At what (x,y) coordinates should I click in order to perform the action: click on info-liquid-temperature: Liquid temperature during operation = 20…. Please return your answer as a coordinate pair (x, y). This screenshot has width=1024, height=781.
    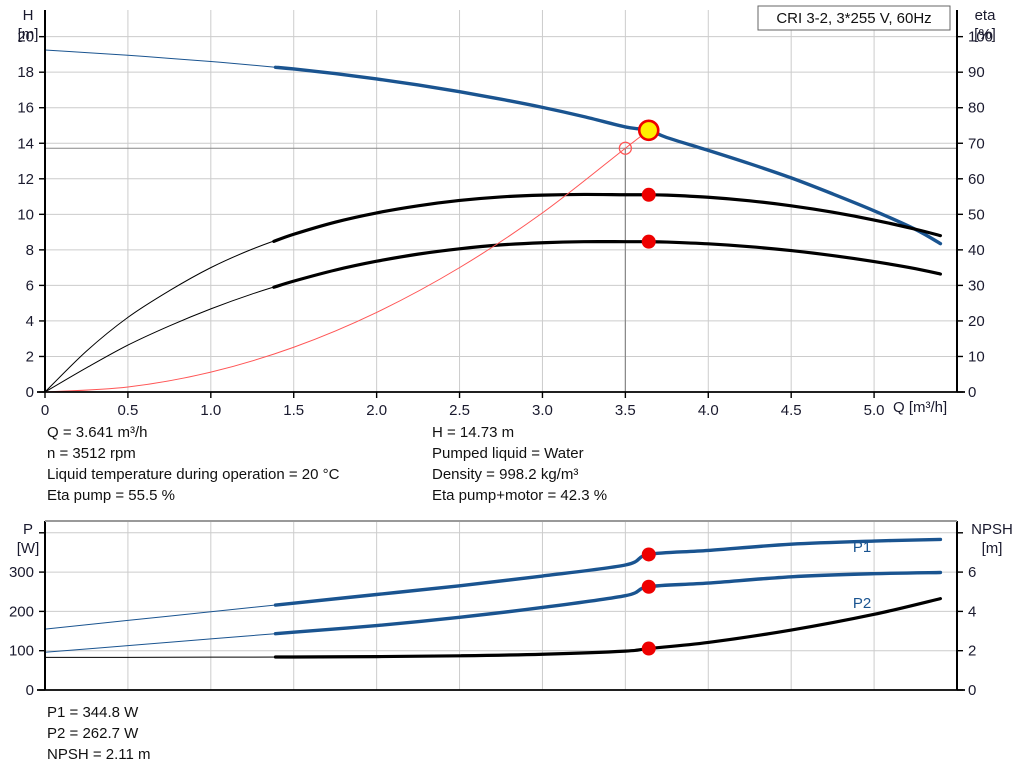
    Looking at the image, I should click on (193, 474).